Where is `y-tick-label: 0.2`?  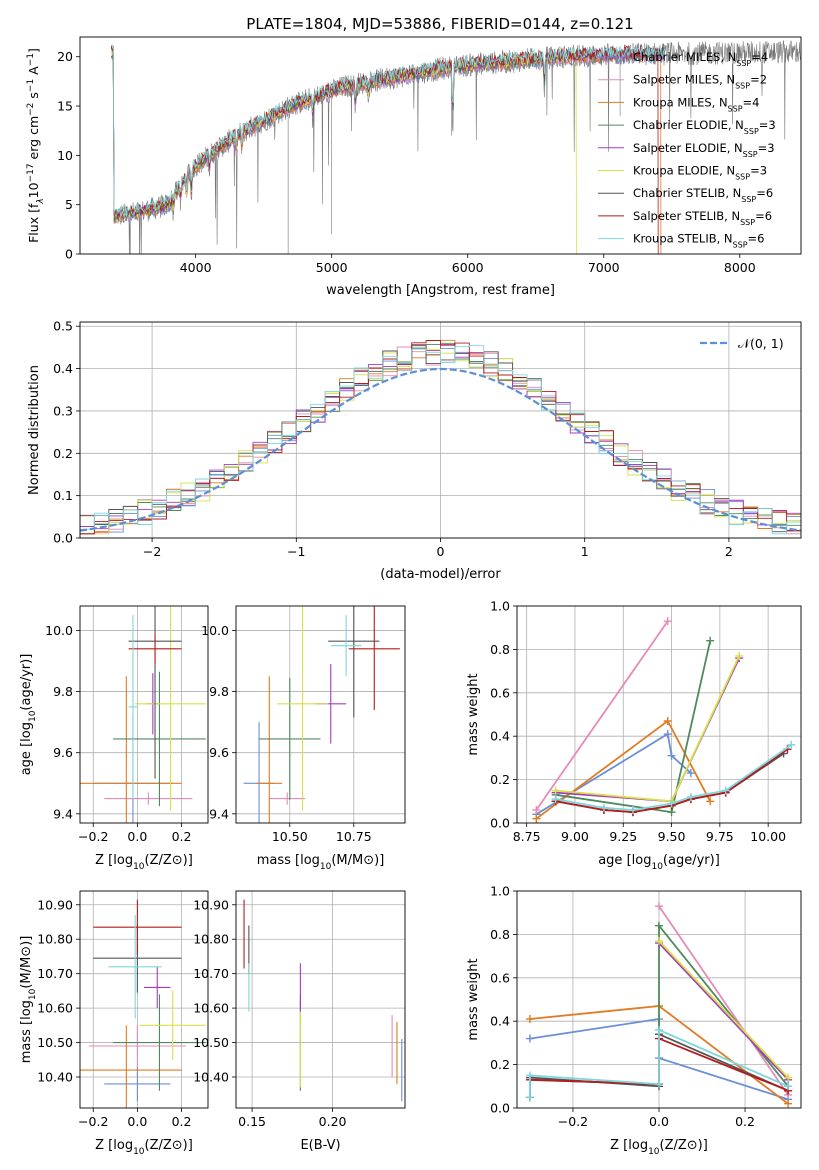
y-tick-label: 0.2 is located at coordinates (500, 1064).